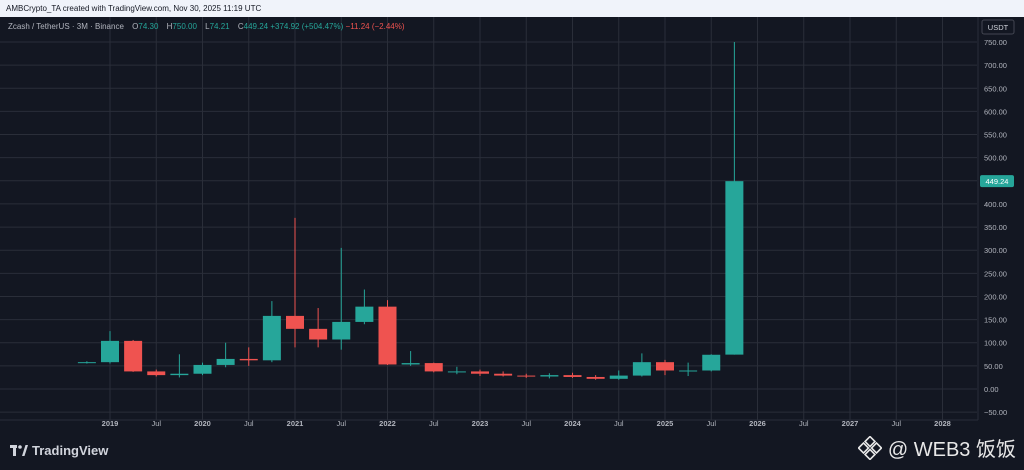 The height and width of the screenshot is (470, 1024). Describe the element at coordinates (995, 111) in the screenshot. I see `price-tick-label: 600.00` at that location.